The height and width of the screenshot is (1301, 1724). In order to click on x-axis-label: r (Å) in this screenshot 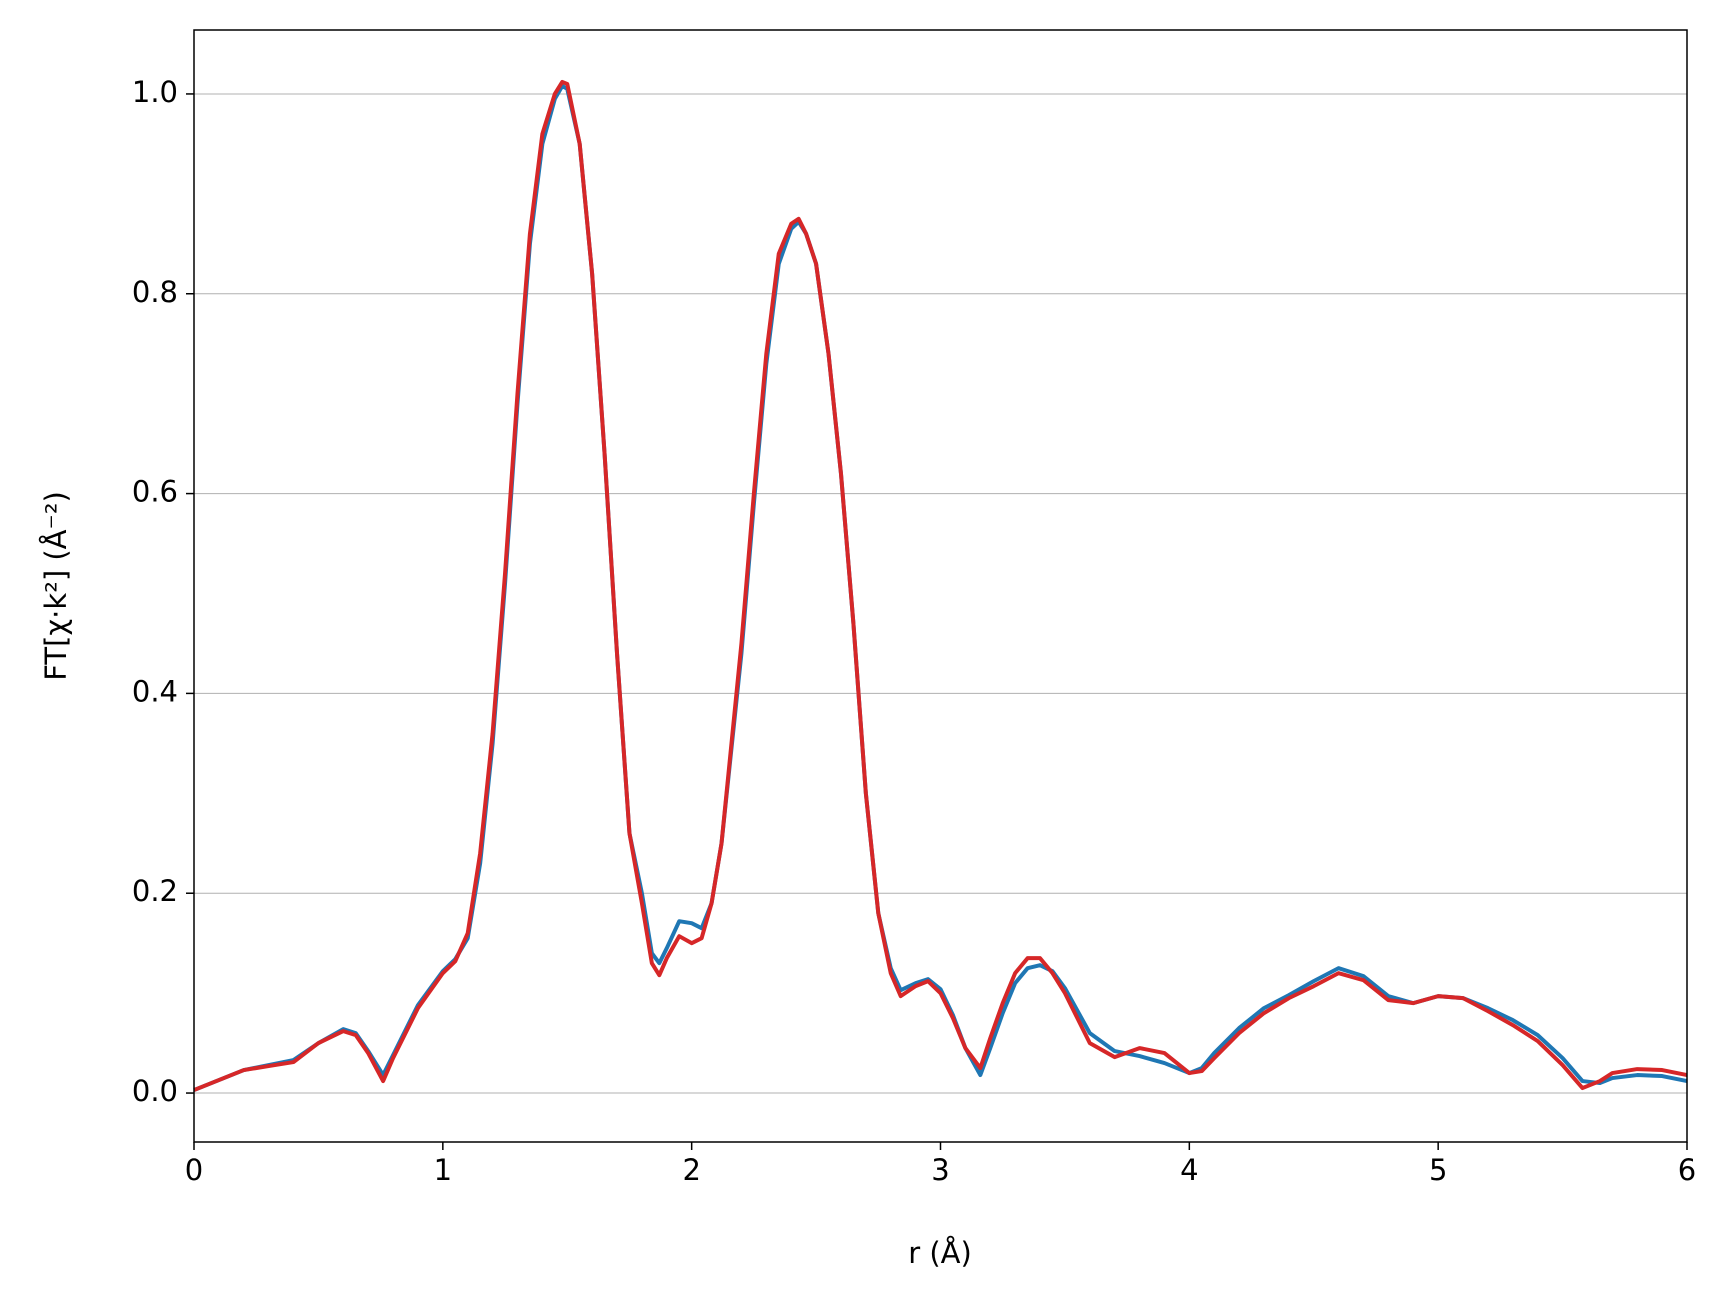, I will do `click(940, 1253)`.